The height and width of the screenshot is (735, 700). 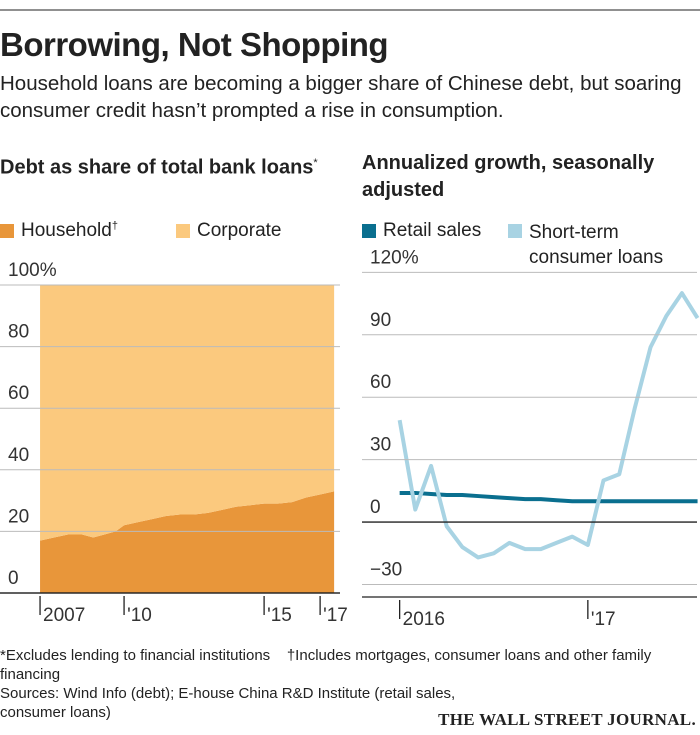 I want to click on chart-title: Debt as share of total bank loans*, so click(x=170, y=166).